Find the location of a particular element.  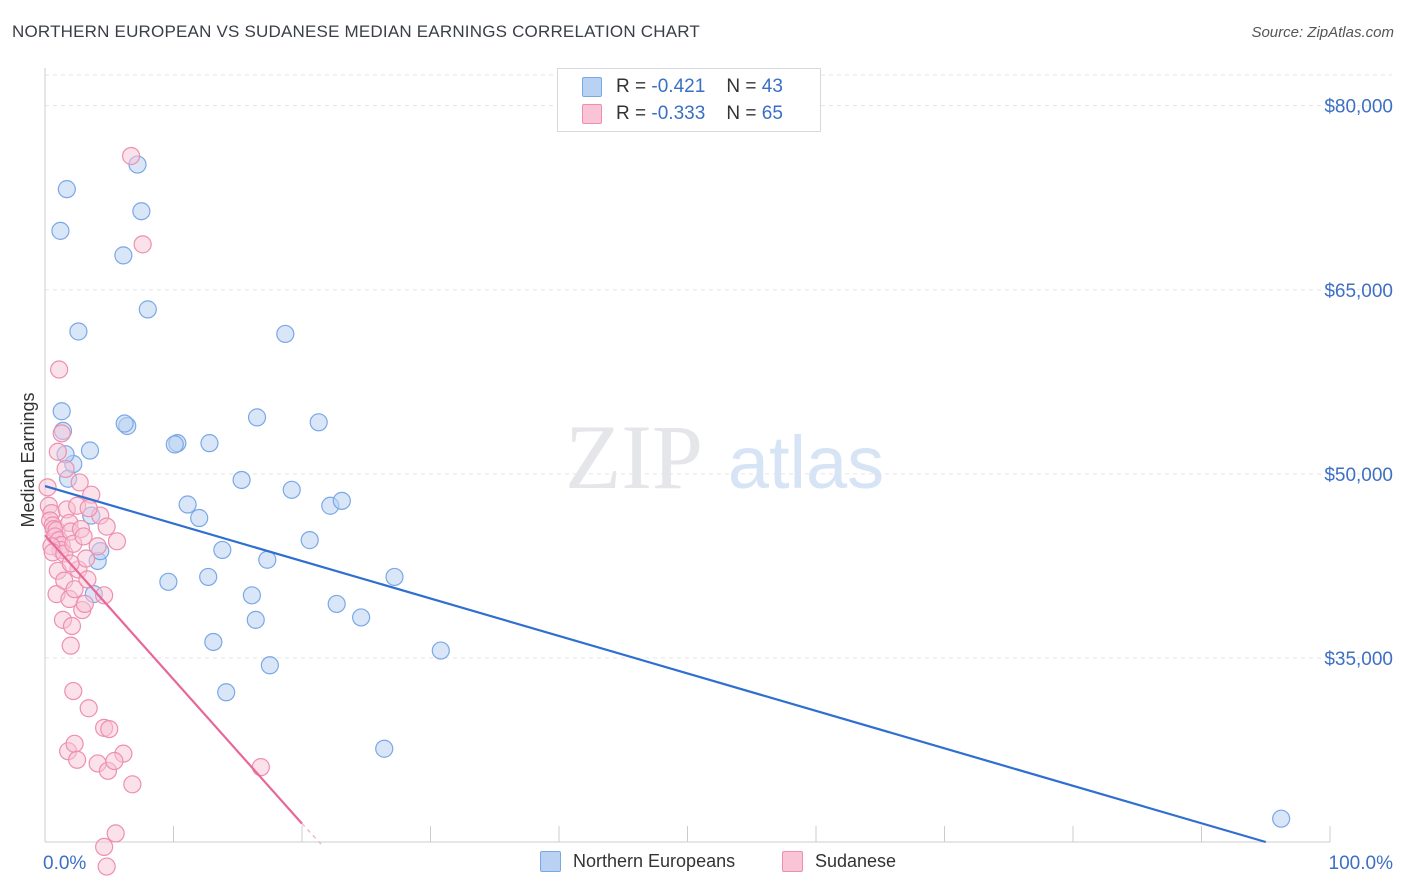

trend-line-sudanese-extension is located at coordinates (311, 834).